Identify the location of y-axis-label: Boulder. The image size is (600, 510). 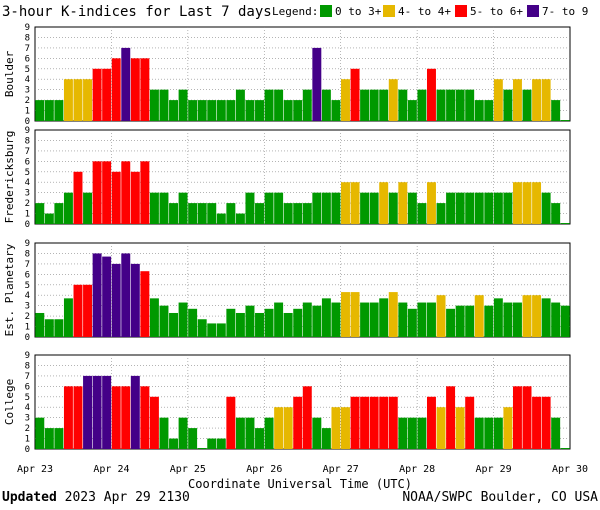
(9, 73).